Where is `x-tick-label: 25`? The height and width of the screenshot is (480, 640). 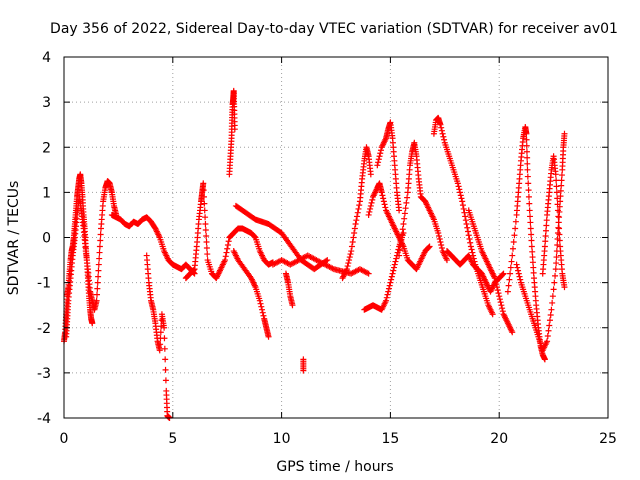
x-tick-label: 25 is located at coordinates (608, 439).